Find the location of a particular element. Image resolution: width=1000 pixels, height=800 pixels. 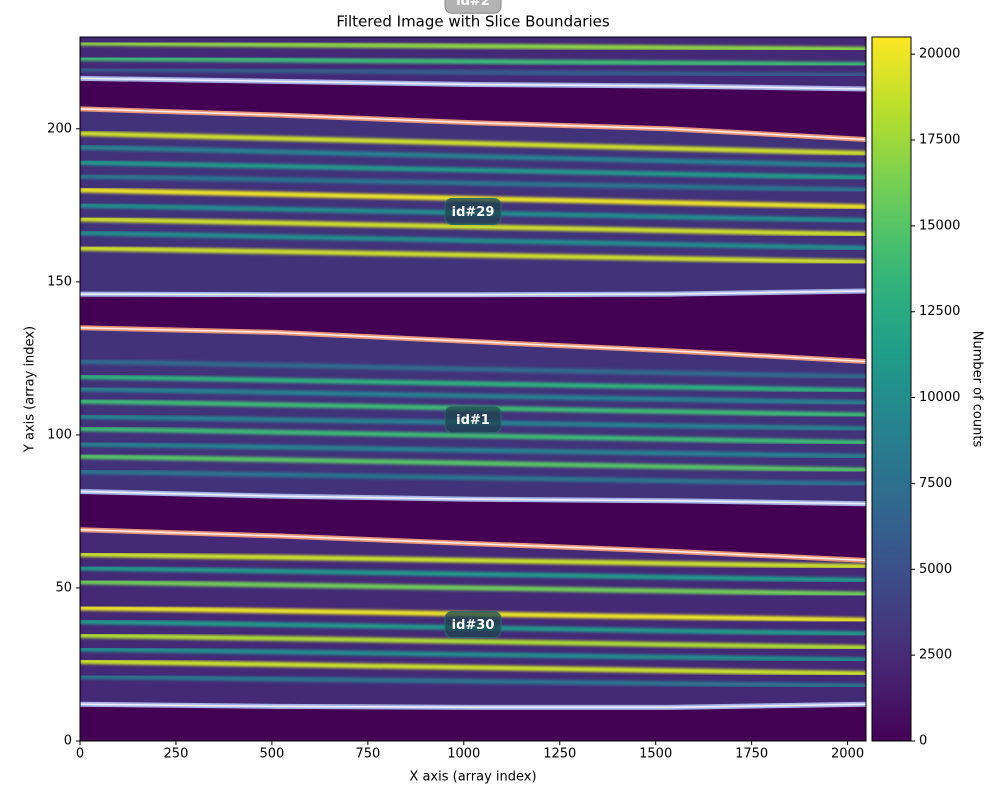

colorbar-tick-label: 20000 is located at coordinates (939, 54).